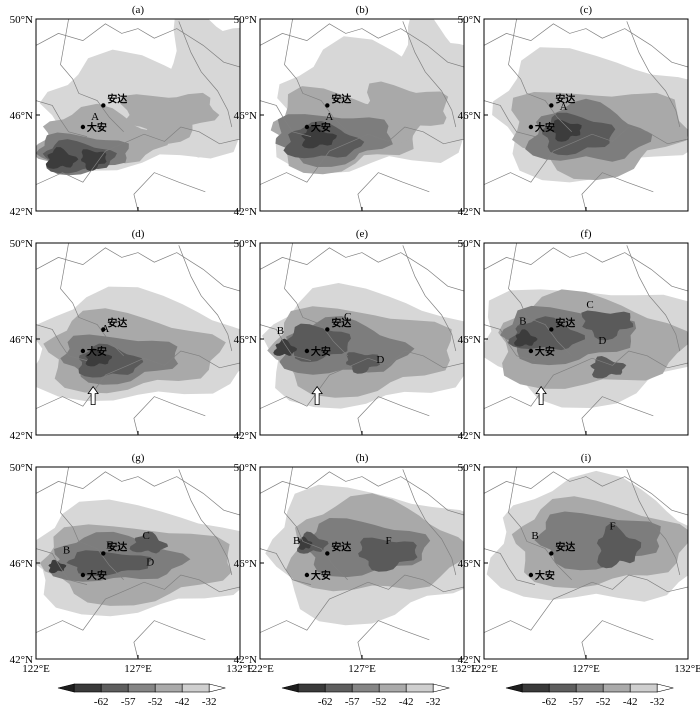  I want to click on shade-lvl5, so click(285, 347).